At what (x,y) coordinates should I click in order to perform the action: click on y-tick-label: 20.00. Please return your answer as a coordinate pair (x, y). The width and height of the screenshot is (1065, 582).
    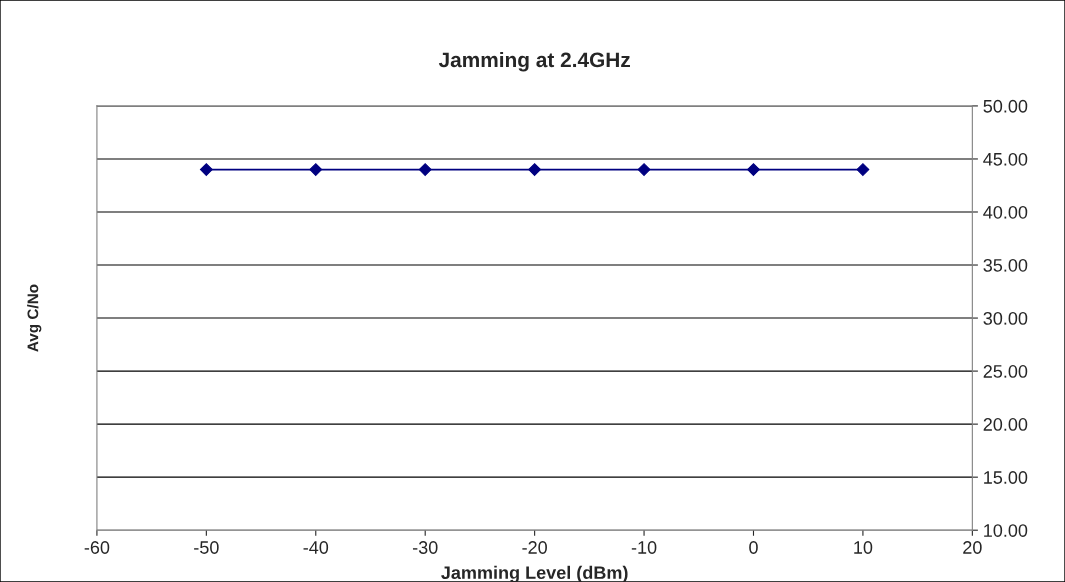
    Looking at the image, I should click on (1005, 424).